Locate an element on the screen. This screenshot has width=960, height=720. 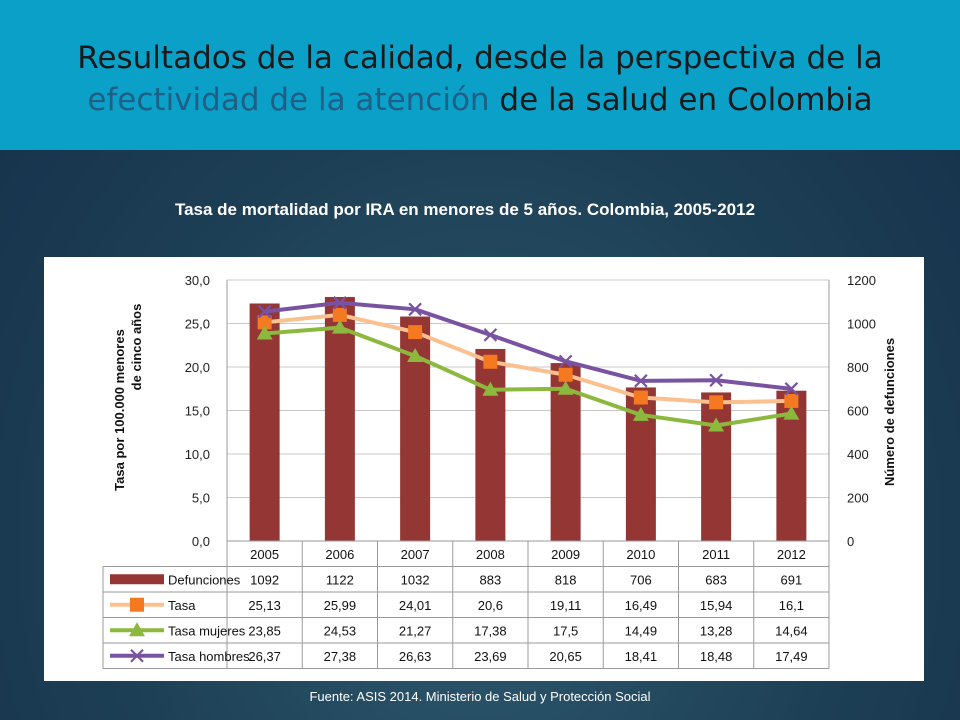
data-label-defunciones: 1032 is located at coordinates (415, 579).